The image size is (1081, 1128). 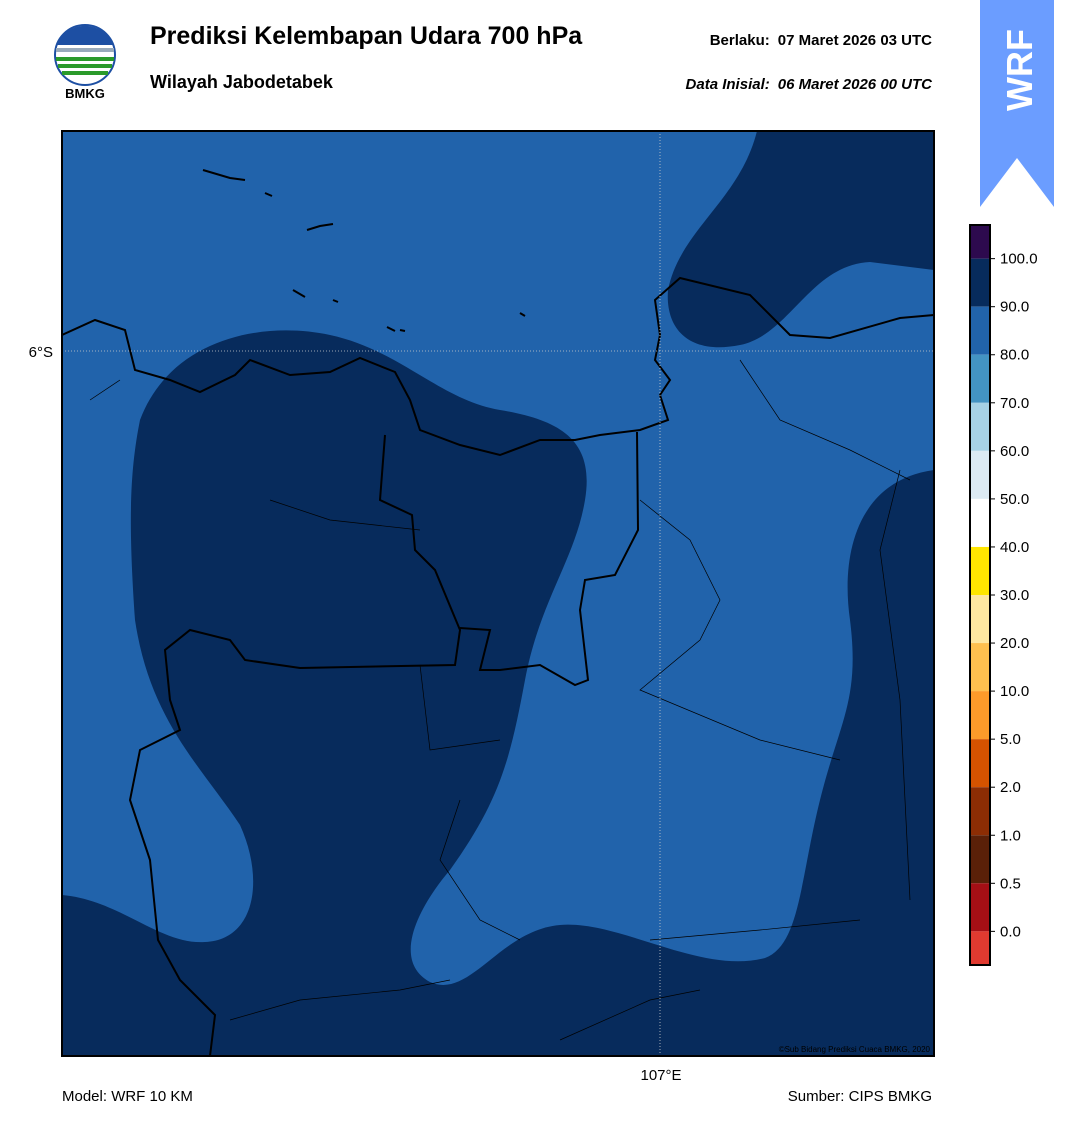 What do you see at coordinates (1014, 499) in the screenshot?
I see `colorbar-label: 50.0` at bounding box center [1014, 499].